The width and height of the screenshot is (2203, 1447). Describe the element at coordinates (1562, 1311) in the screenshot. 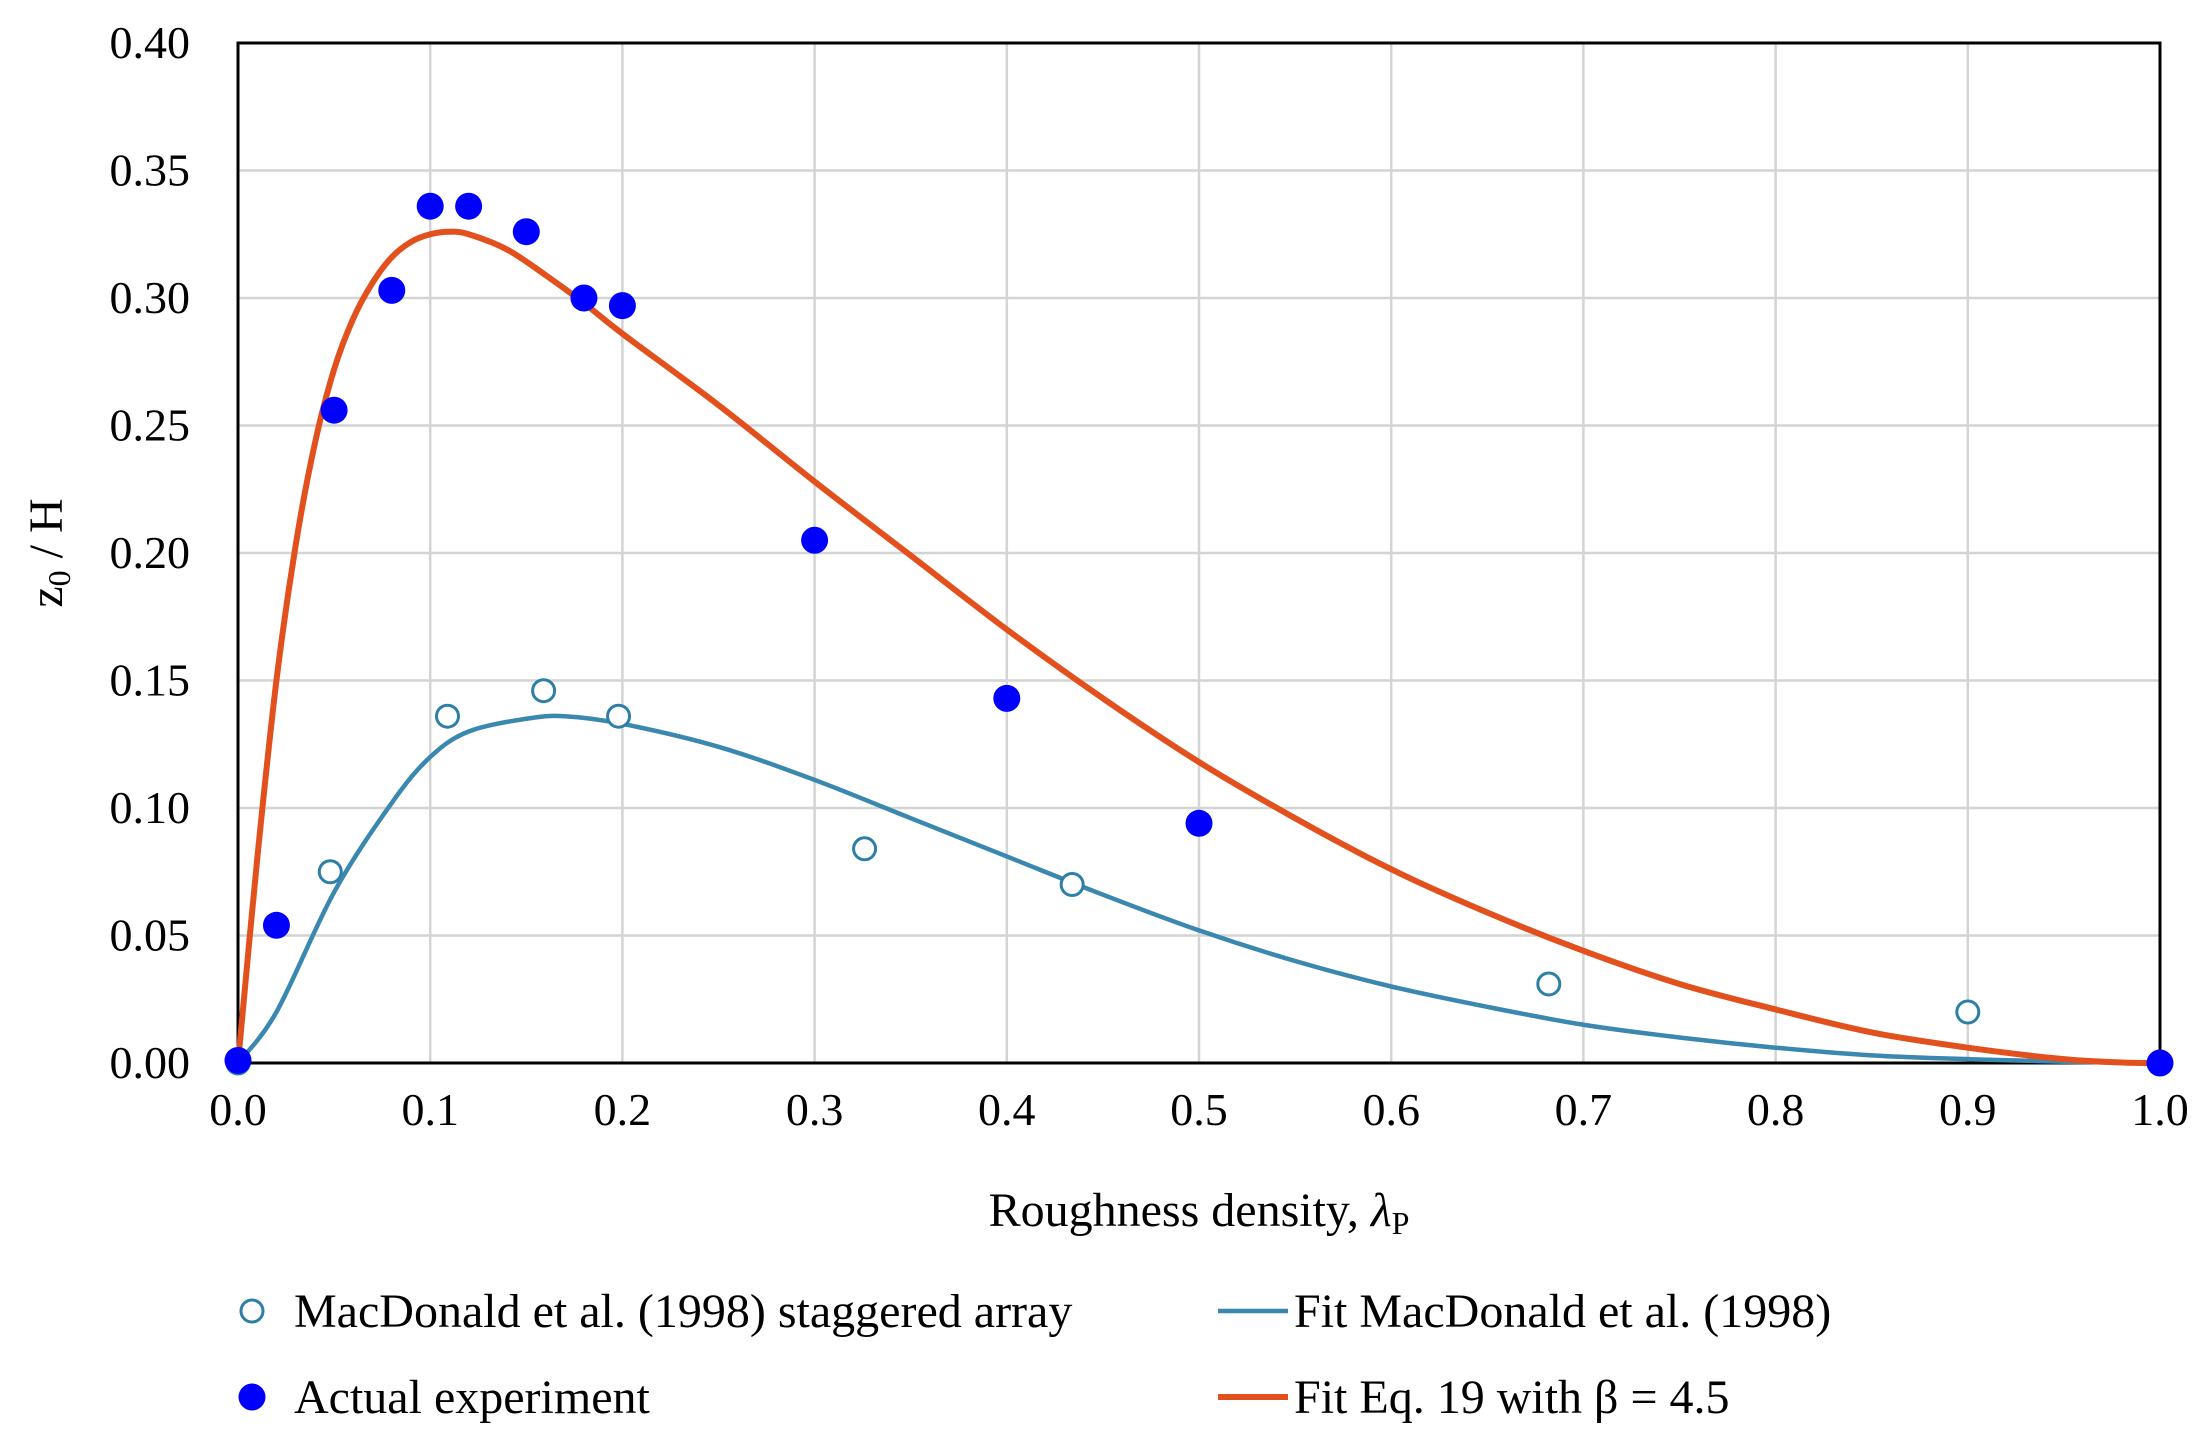

I see `legend-label: Fit MacDonald et al. (1998)` at that location.